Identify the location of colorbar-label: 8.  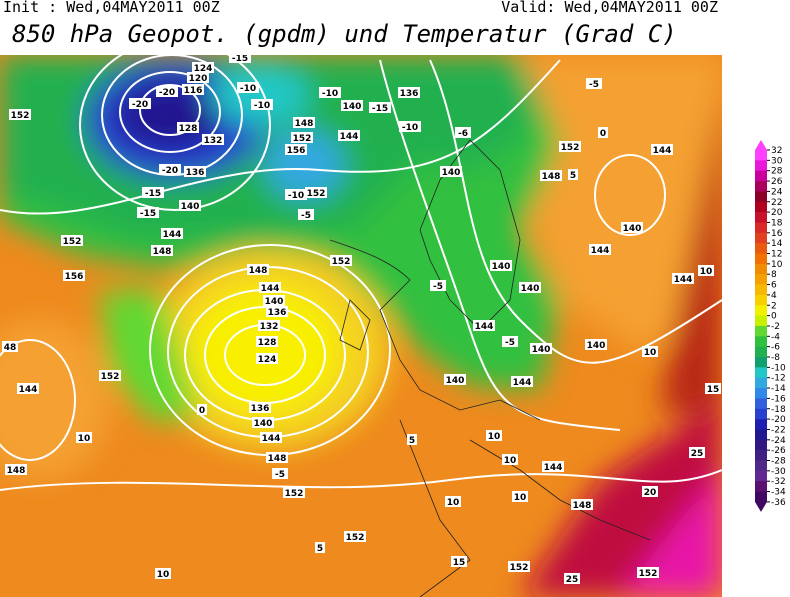
(774, 275).